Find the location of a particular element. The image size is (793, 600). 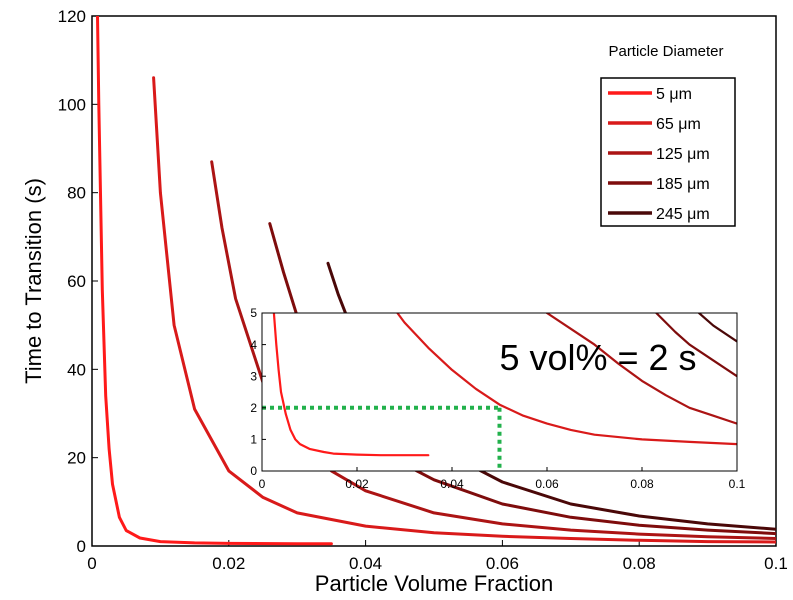

legend-items: 5 μm 65 μm 125 μm 185 μm 245 μm is located at coordinates (659, 154).